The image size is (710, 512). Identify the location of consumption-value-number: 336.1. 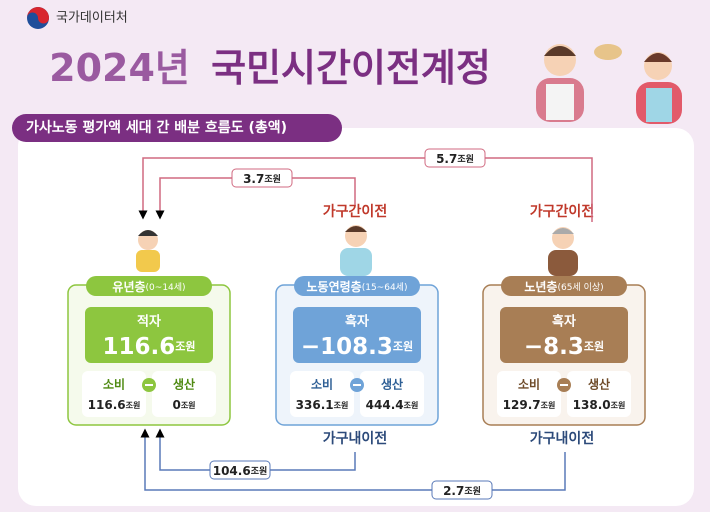
(315, 405).